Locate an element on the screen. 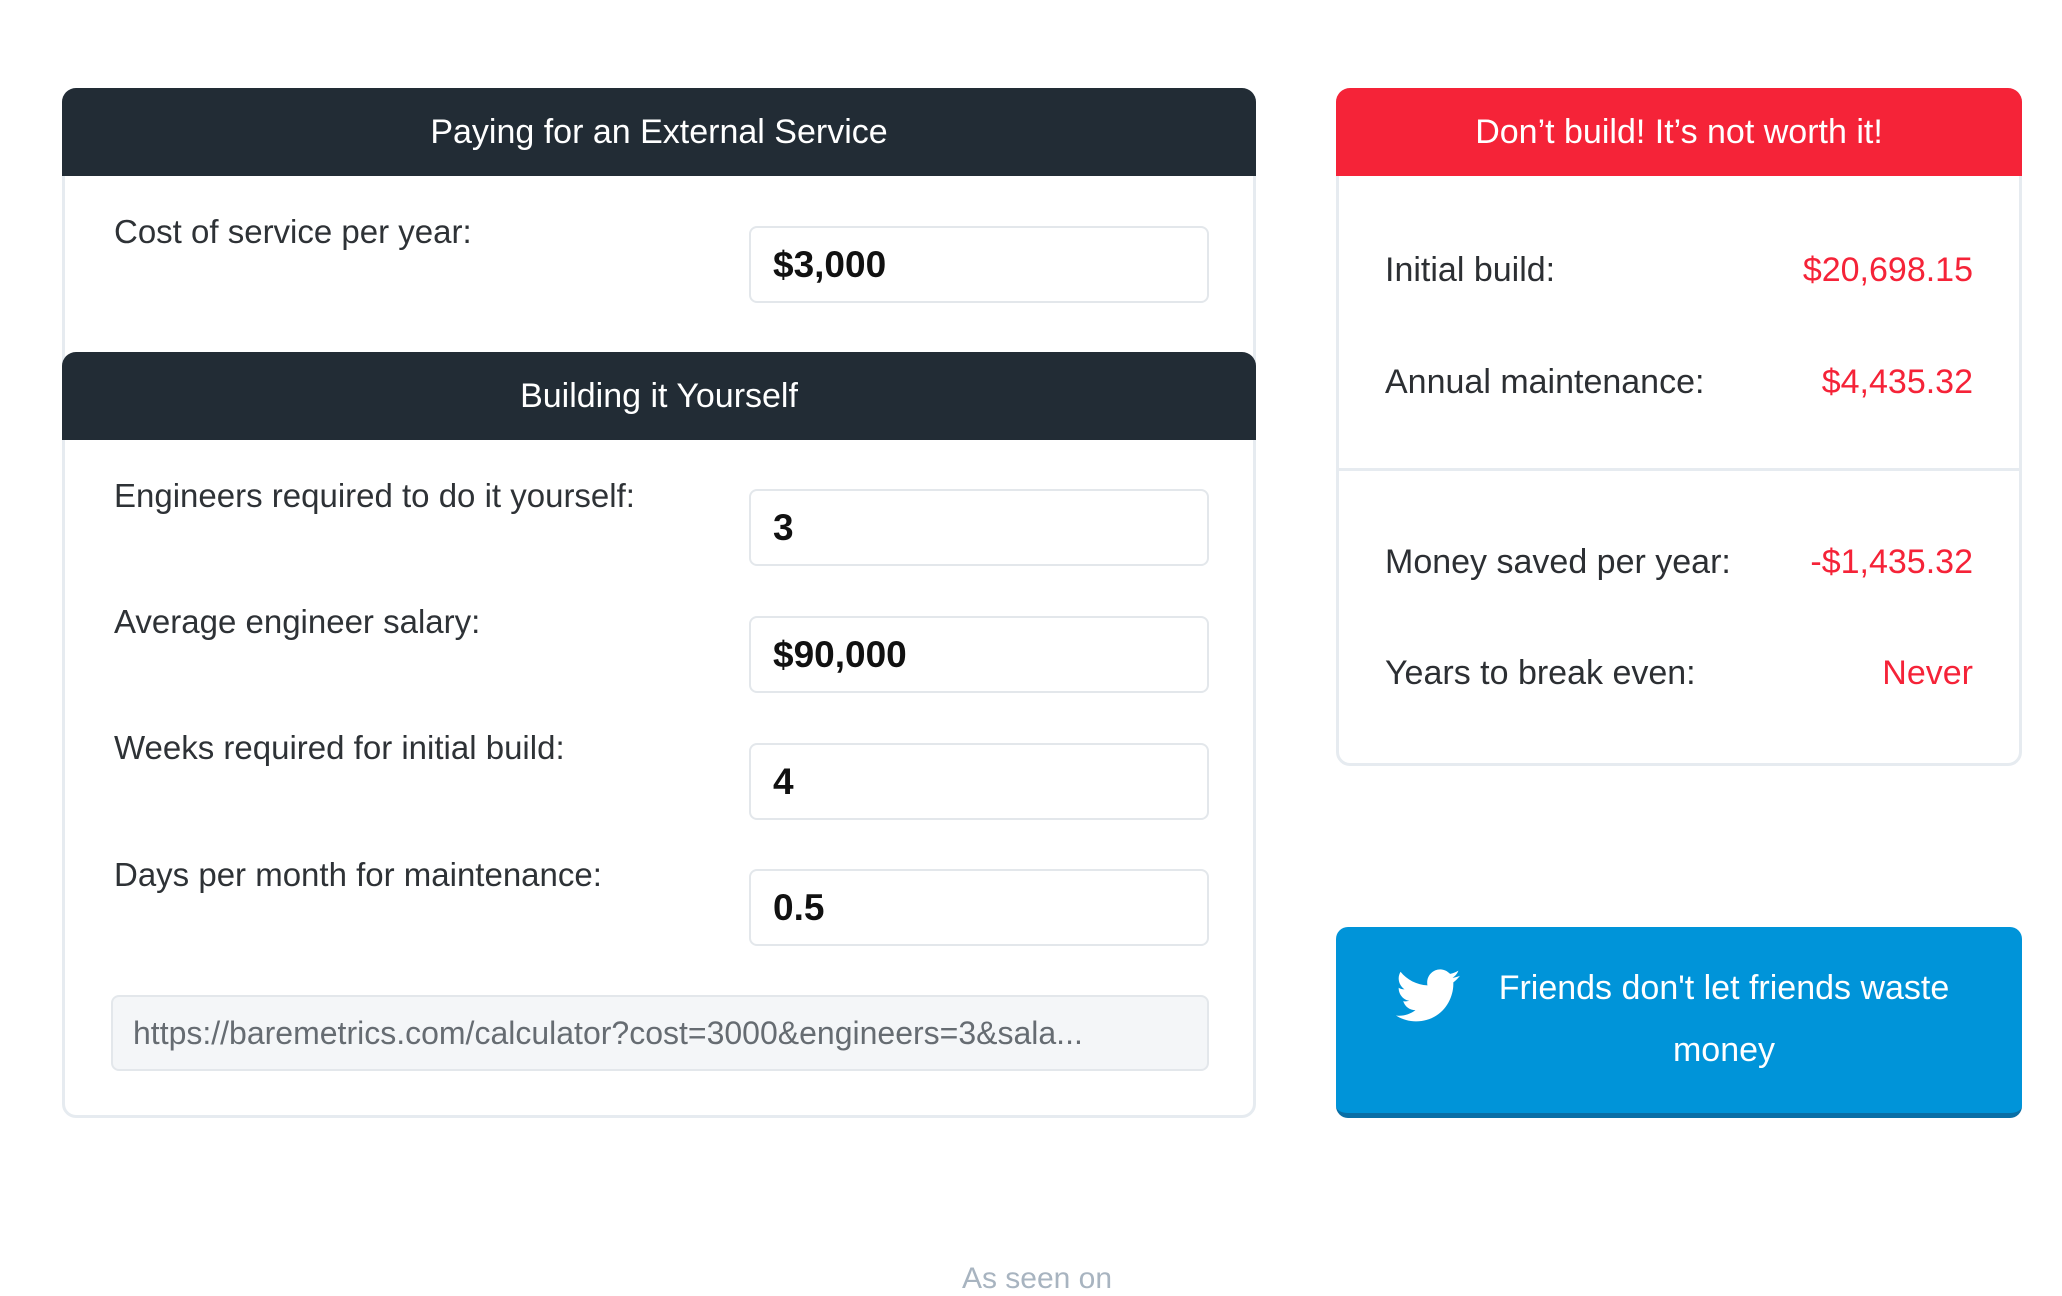 Image resolution: width=2062 pixels, height=1296 pixels. row-label: Years to break even: is located at coordinates (1540, 673).